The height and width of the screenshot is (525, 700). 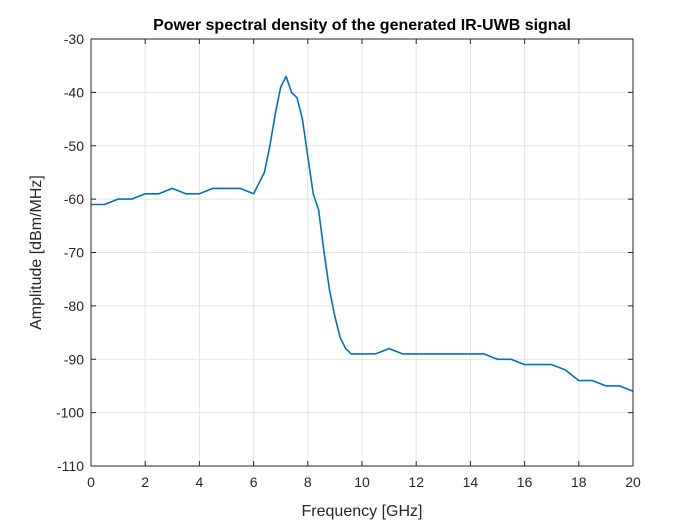 What do you see at coordinates (362, 482) in the screenshot?
I see `x-tick-label: 10` at bounding box center [362, 482].